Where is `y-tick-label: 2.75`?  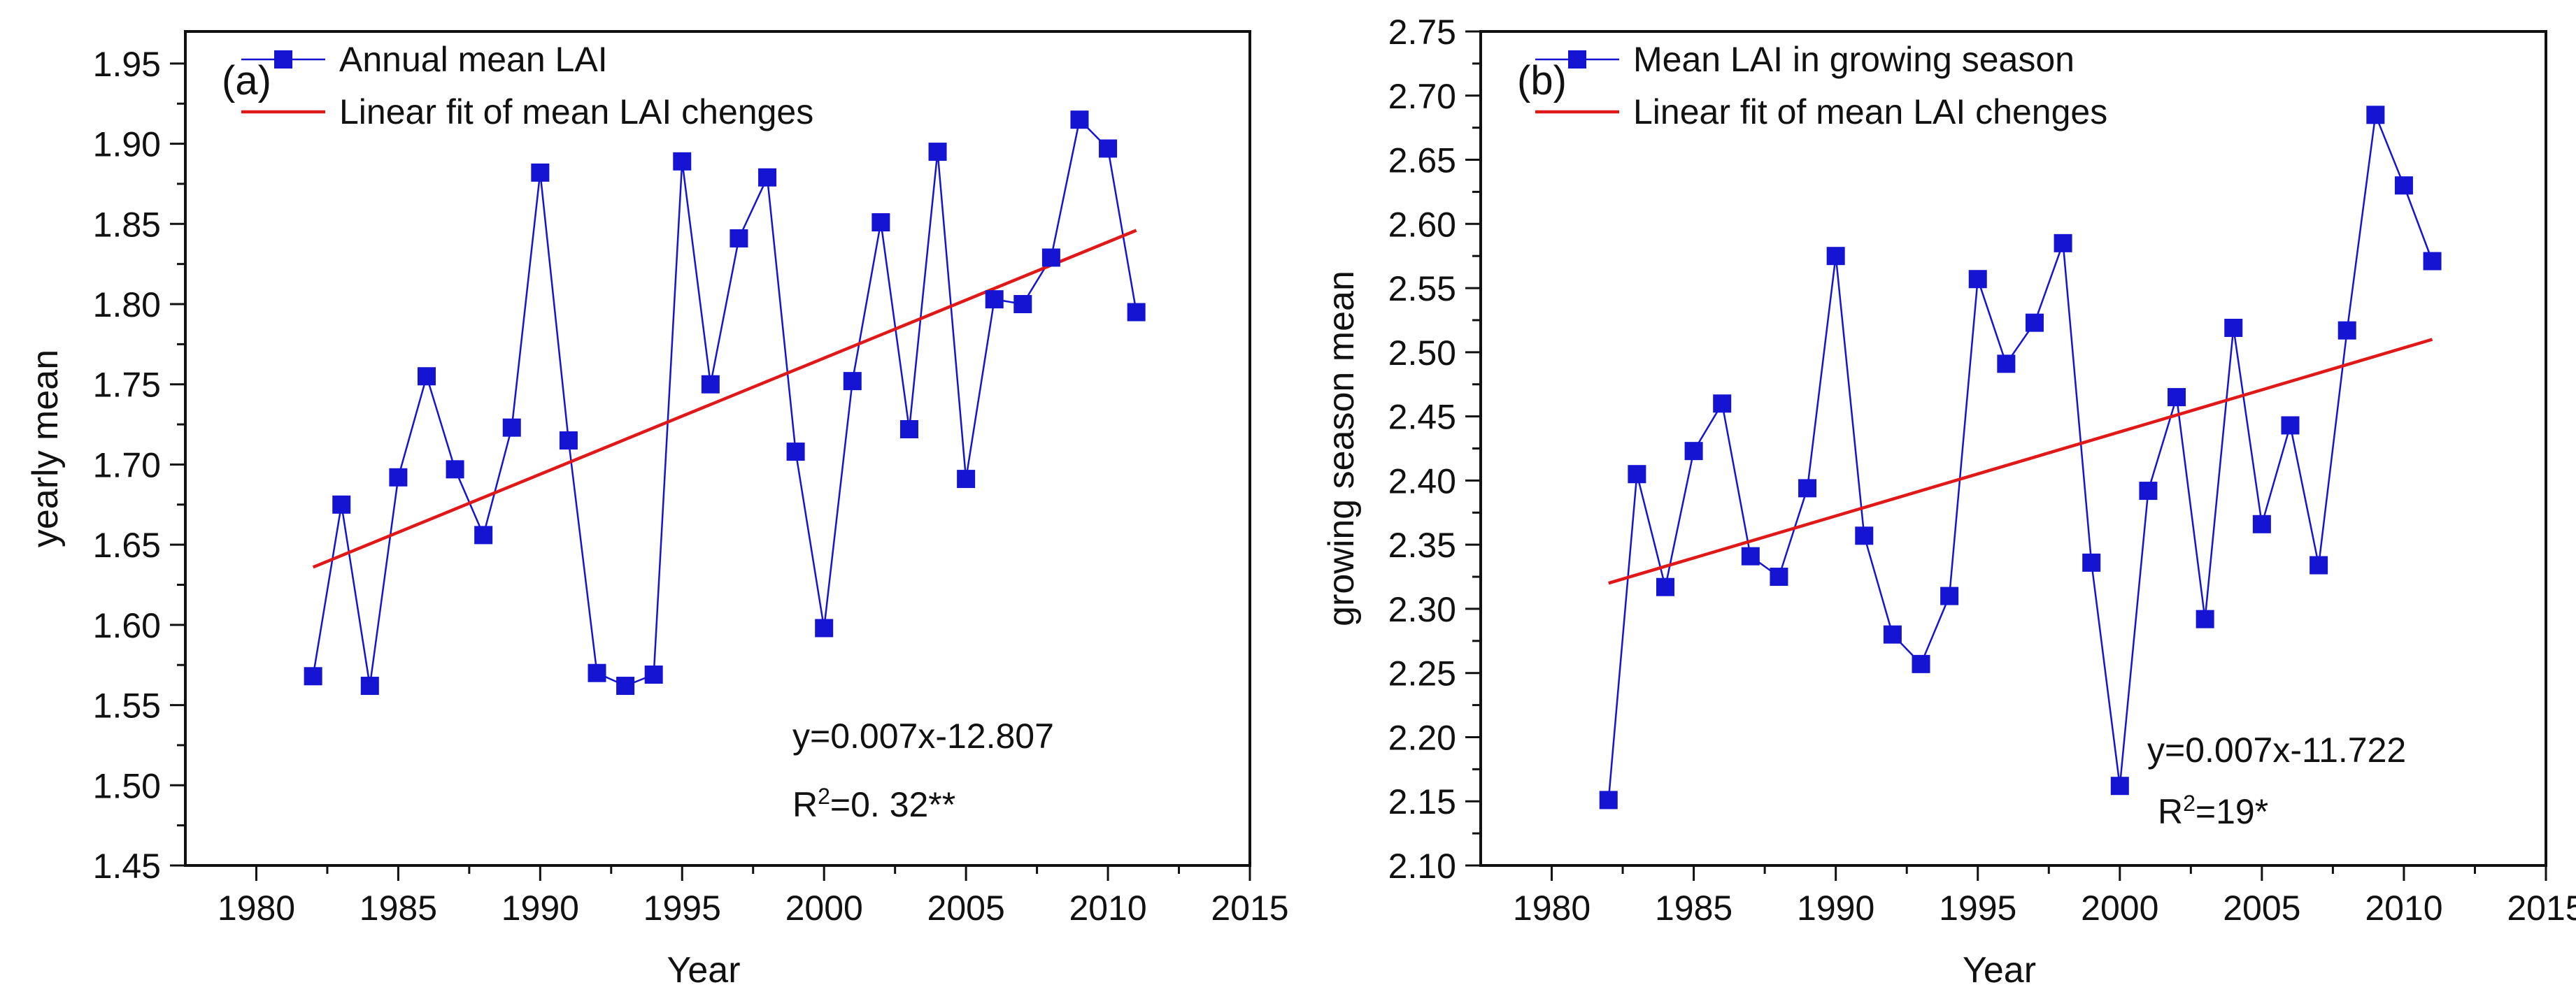
y-tick-label: 2.75 is located at coordinates (1422, 32).